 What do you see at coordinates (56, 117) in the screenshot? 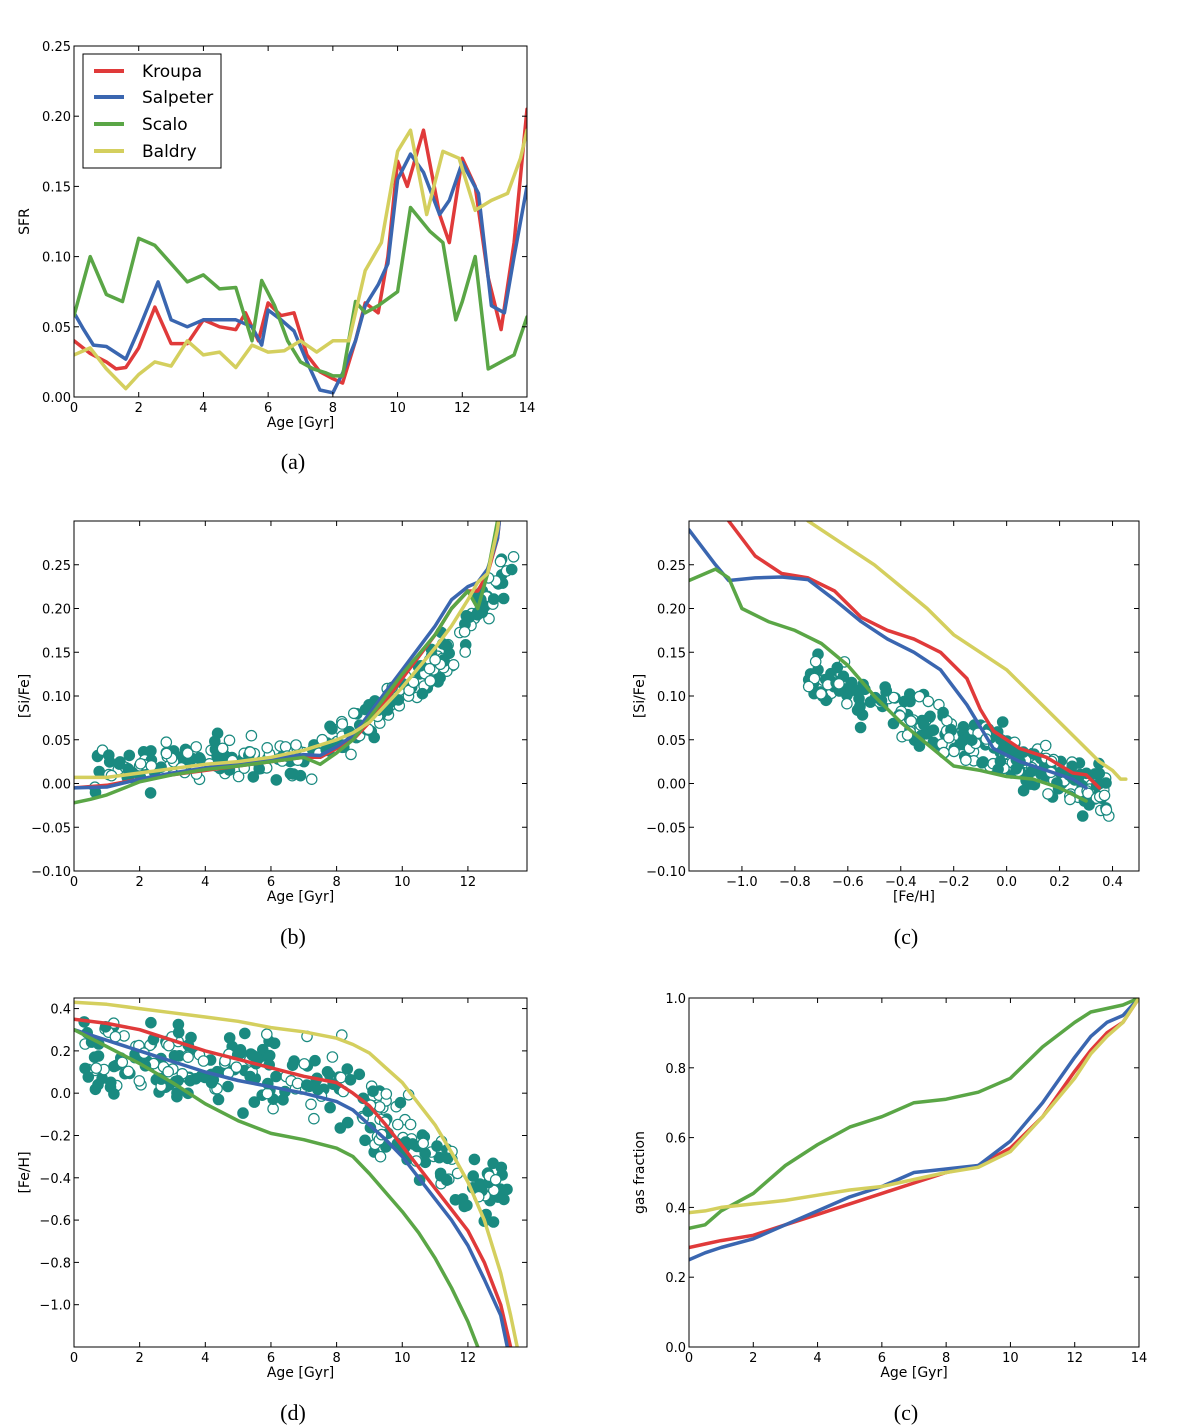
I see `y-tick-label: 0.20` at bounding box center [56, 117].